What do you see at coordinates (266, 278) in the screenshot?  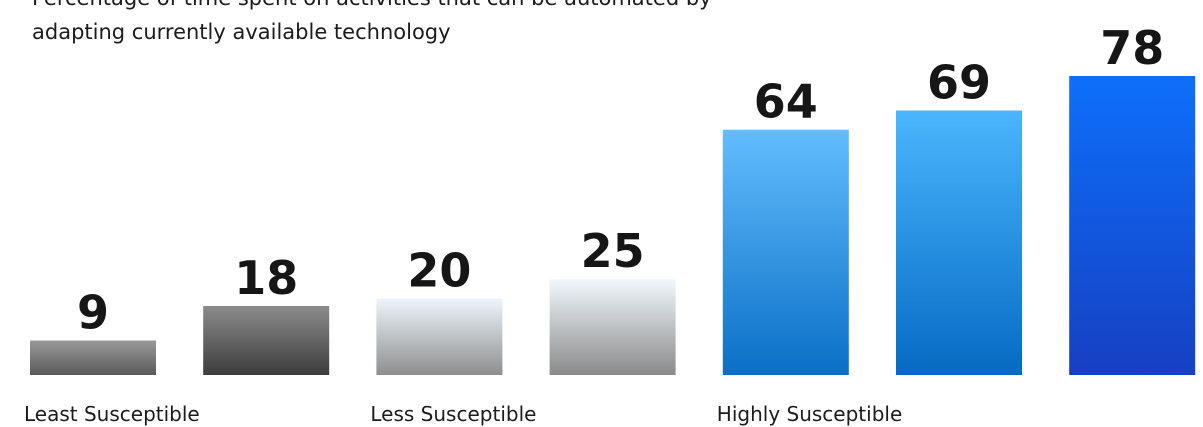 I see `value-label-1: 18` at bounding box center [266, 278].